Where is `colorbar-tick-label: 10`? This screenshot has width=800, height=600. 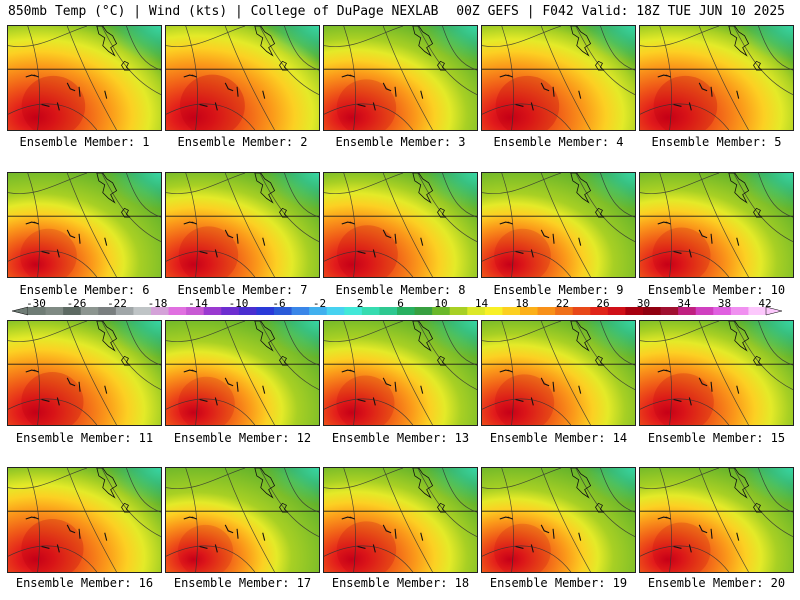
colorbar-tick-label: 10 is located at coordinates (441, 303).